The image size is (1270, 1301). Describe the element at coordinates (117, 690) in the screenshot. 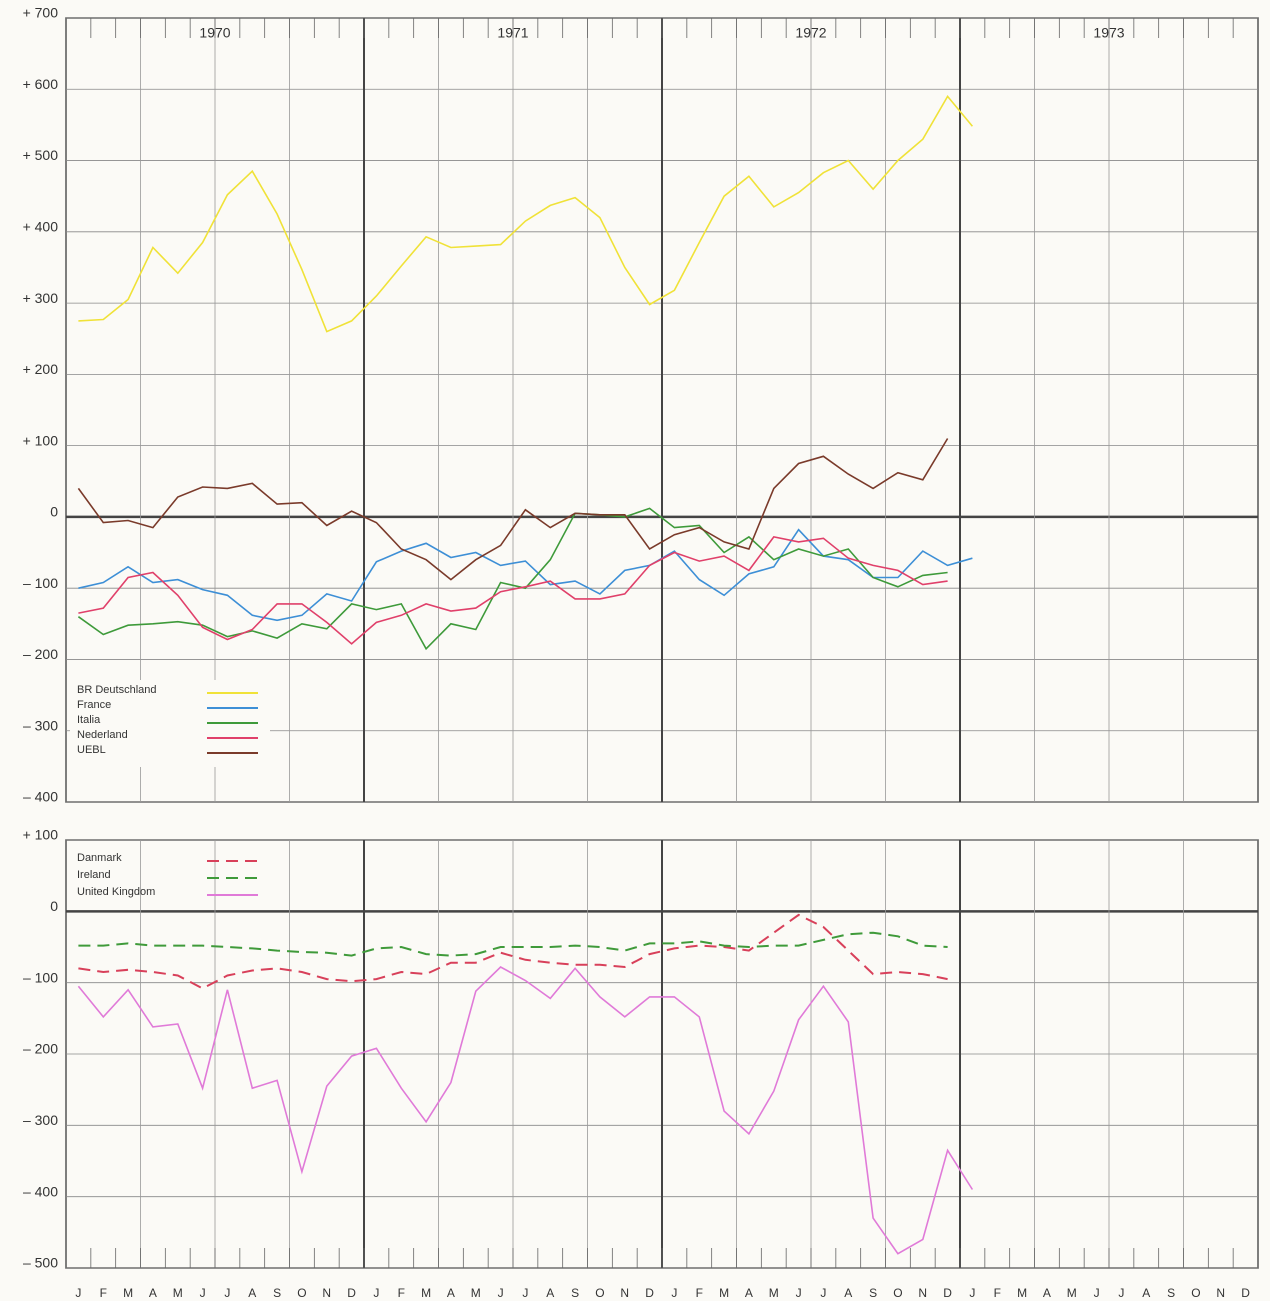

I see `legend-label: BR Deutschland` at that location.